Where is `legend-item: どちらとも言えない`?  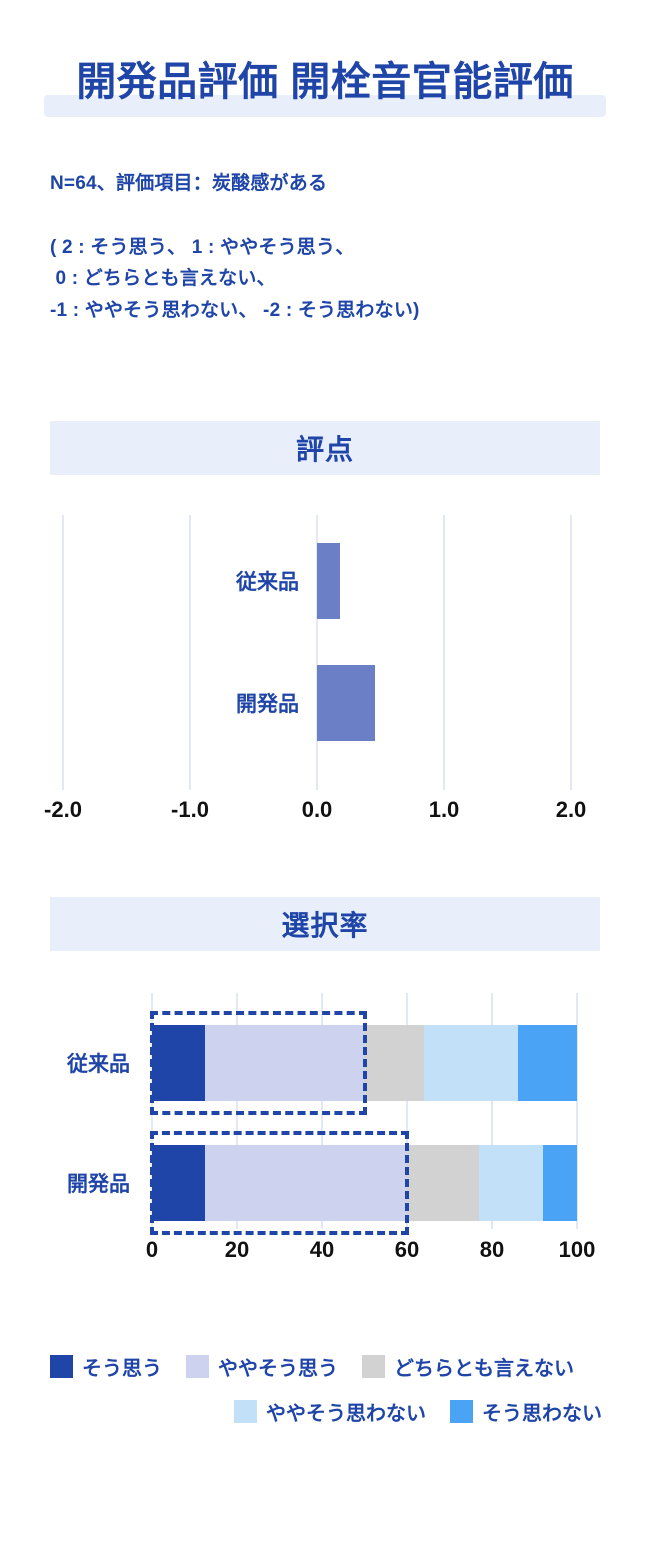
legend-item: どちらとも言えない is located at coordinates (468, 1366).